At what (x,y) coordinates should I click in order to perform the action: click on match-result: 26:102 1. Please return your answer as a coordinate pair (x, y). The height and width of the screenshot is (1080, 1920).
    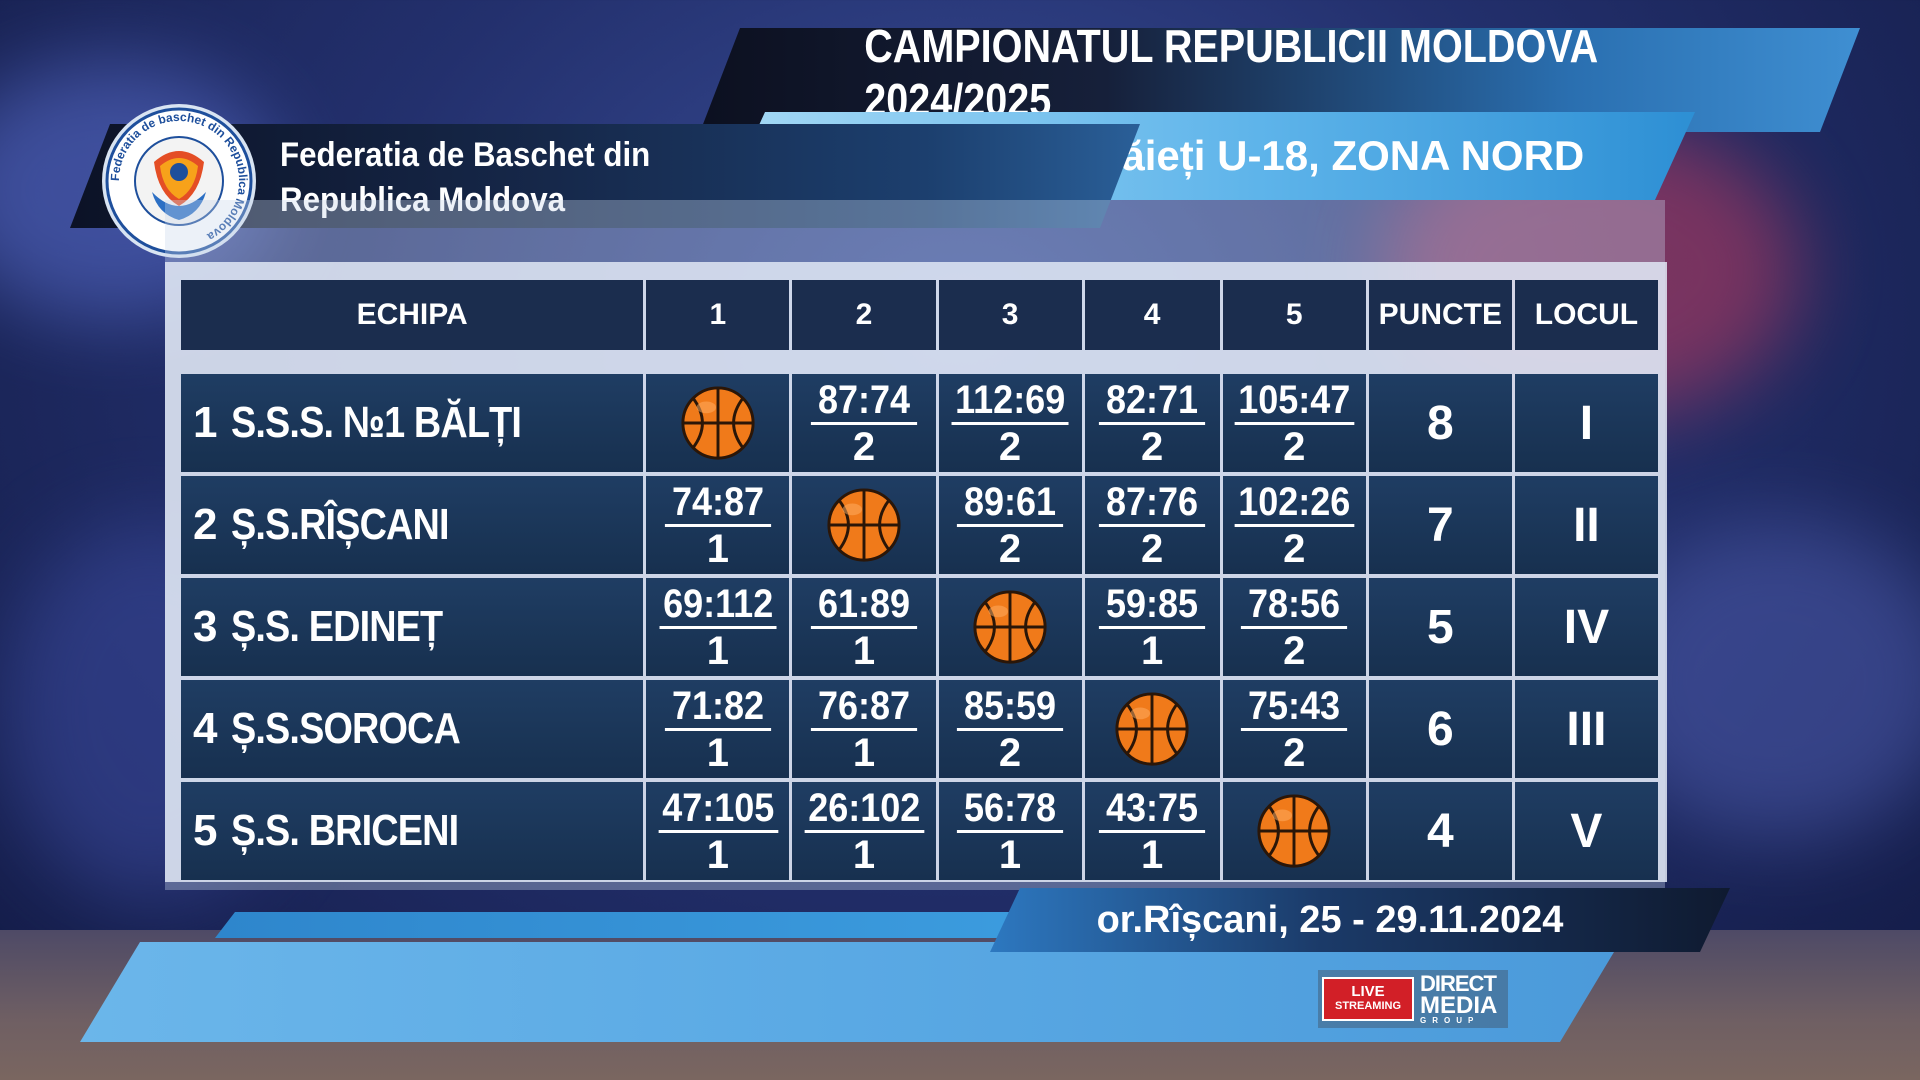
    Looking at the image, I should click on (864, 831).